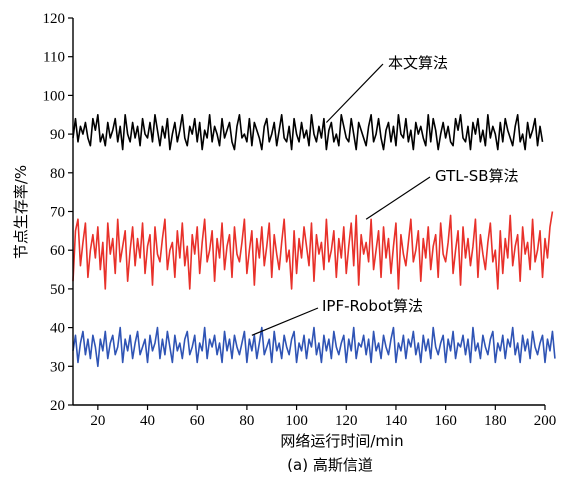 This screenshot has width=566, height=482. I want to click on y-tick-label: 120, so click(54, 19).